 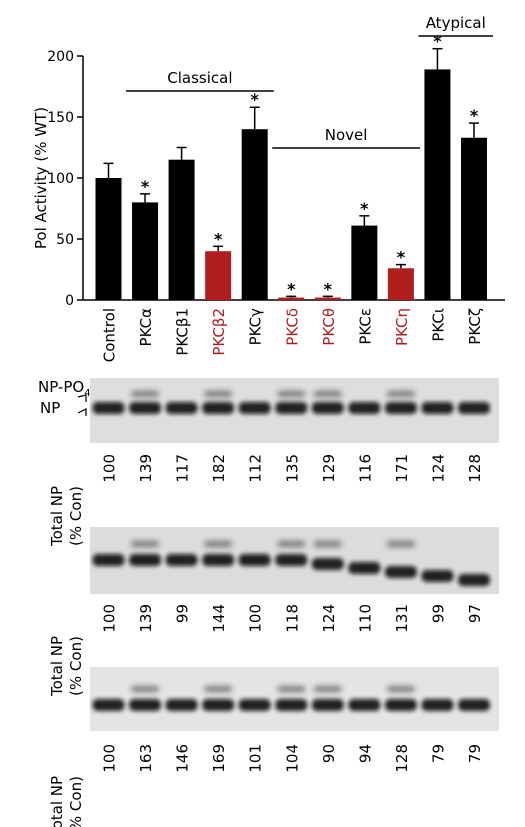 I want to click on total-np-value: 163, so click(x=146, y=758).